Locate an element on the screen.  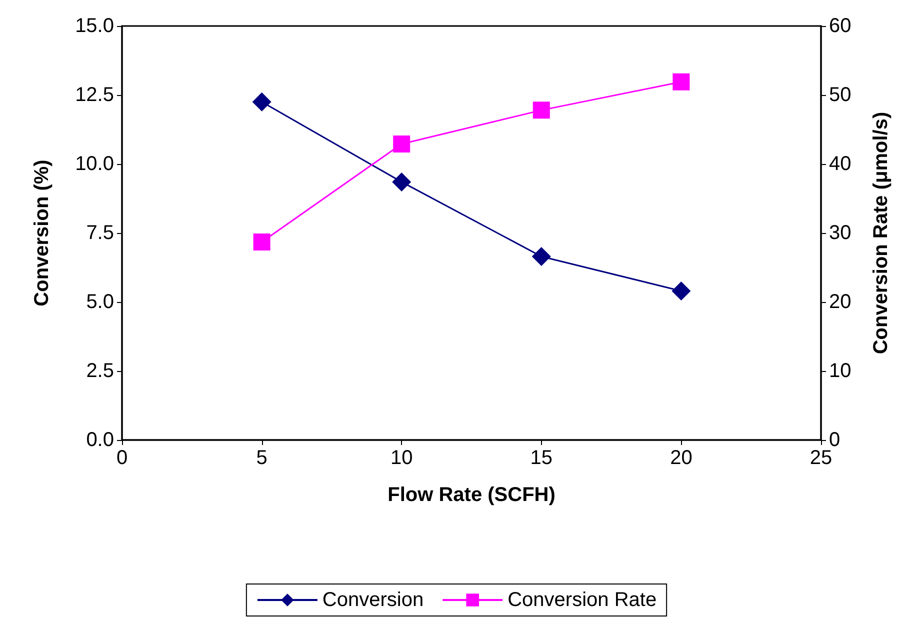
x-tick-label: 20 is located at coordinates (681, 458).